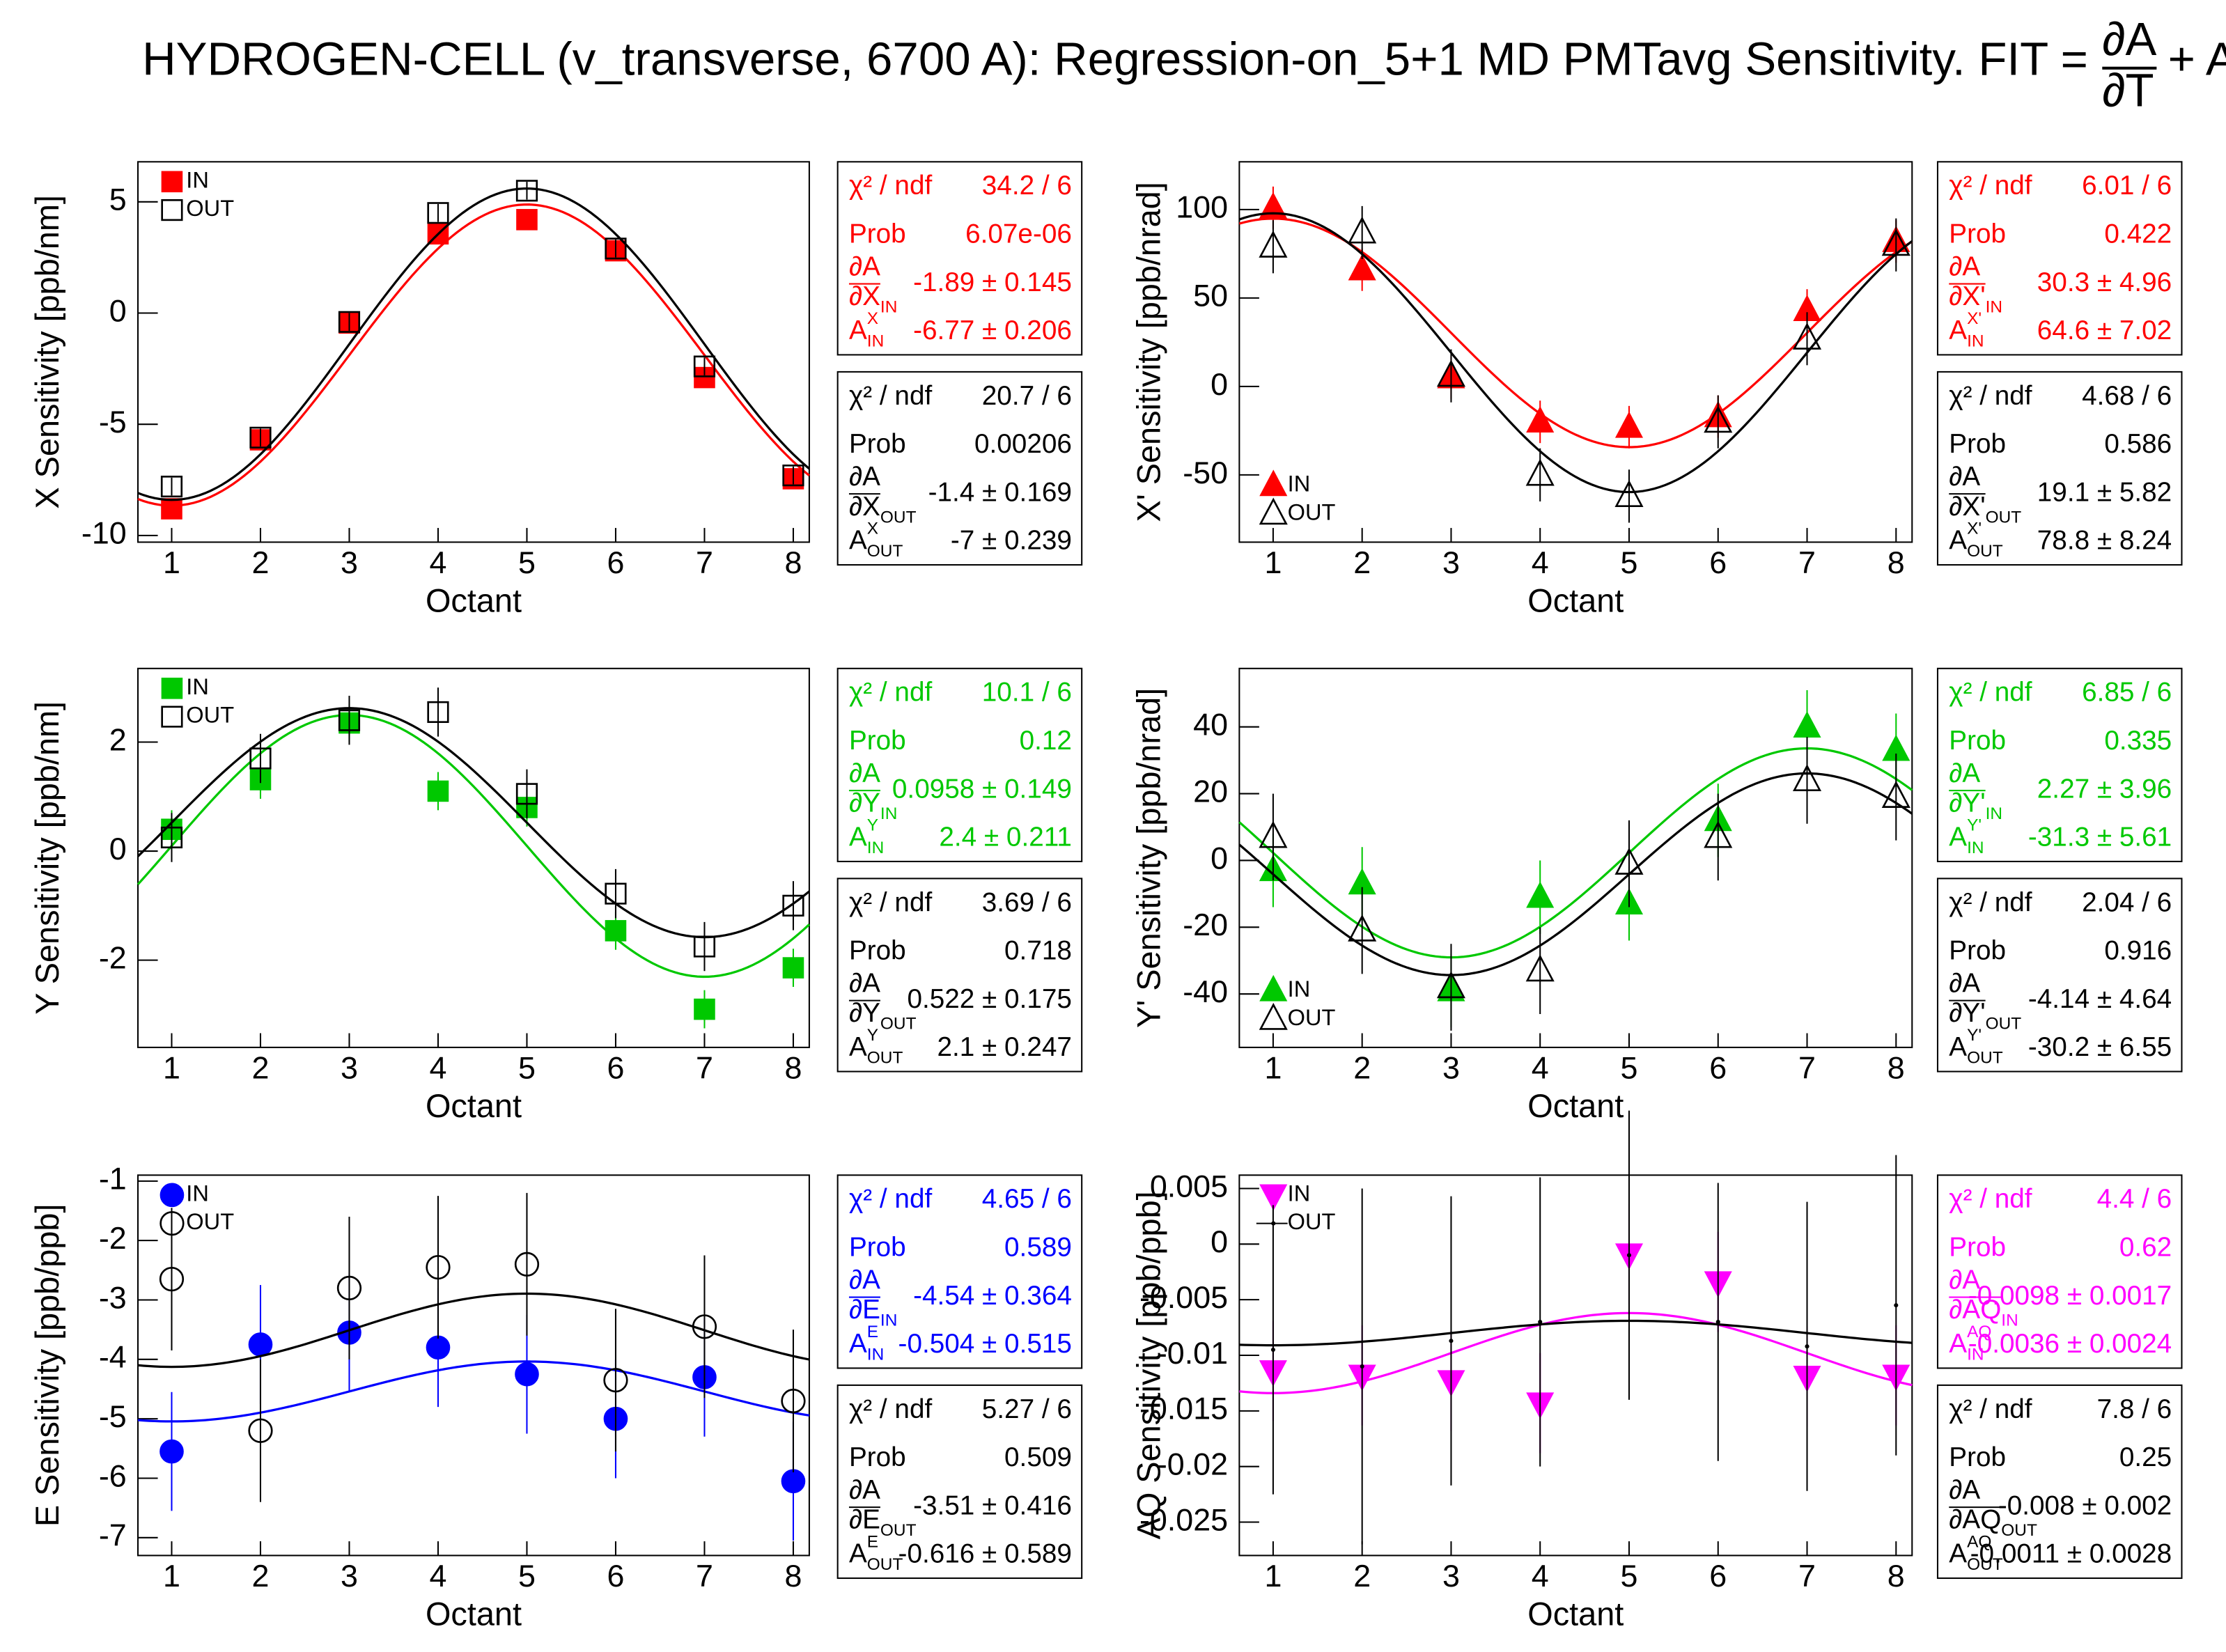 The height and width of the screenshot is (1652, 2226). What do you see at coordinates (113, 1179) in the screenshot?
I see `y-tick-label: -1` at bounding box center [113, 1179].